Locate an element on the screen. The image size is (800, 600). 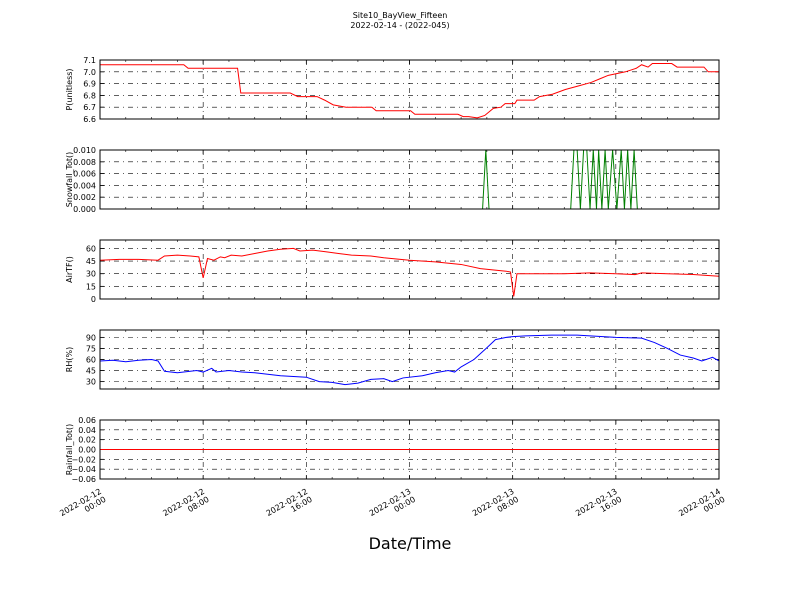
y-tick-label: 6.7 is located at coordinates (89, 107).